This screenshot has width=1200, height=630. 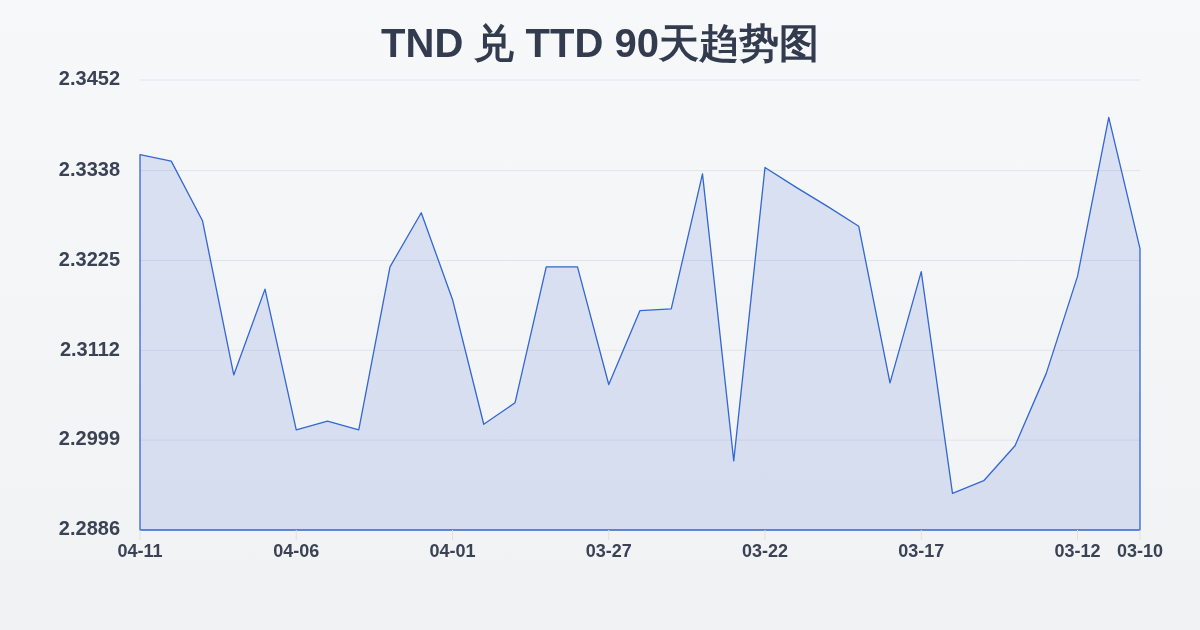 What do you see at coordinates (89, 258) in the screenshot?
I see `y-tick-label: 2.3225` at bounding box center [89, 258].